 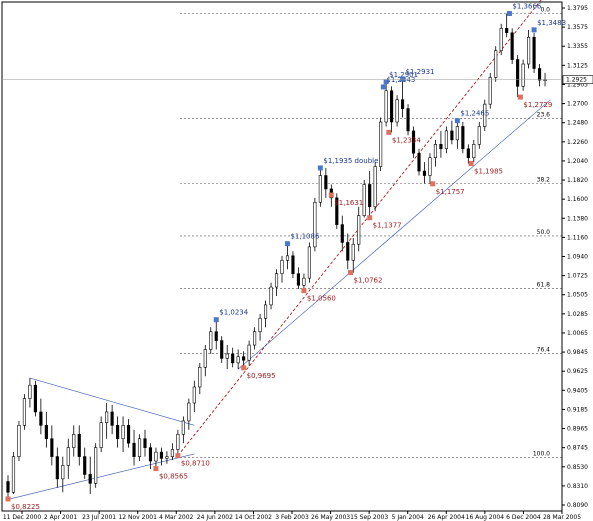 I want to click on y-tick-label: 1.1600, so click(x=577, y=199).